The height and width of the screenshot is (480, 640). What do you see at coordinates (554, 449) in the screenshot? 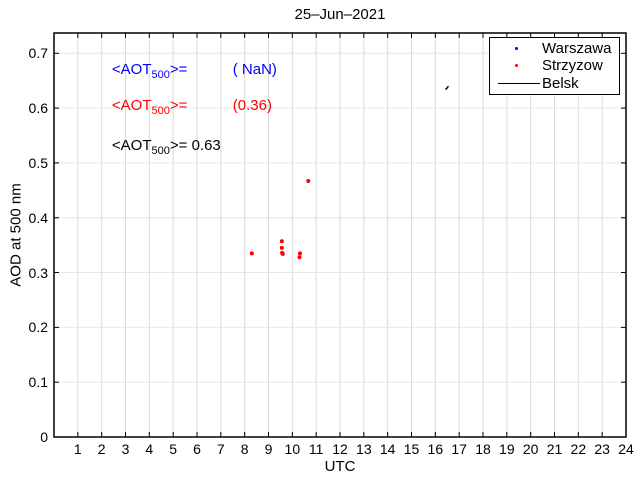
I see `x-tick-label: 21` at bounding box center [554, 449].